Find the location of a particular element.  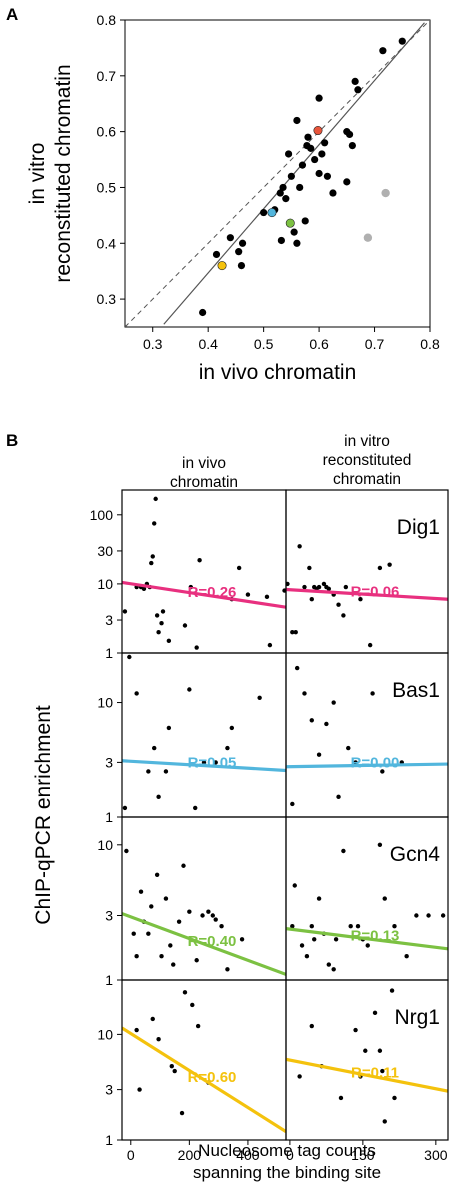

cell-frame is located at coordinates (367, 1060).